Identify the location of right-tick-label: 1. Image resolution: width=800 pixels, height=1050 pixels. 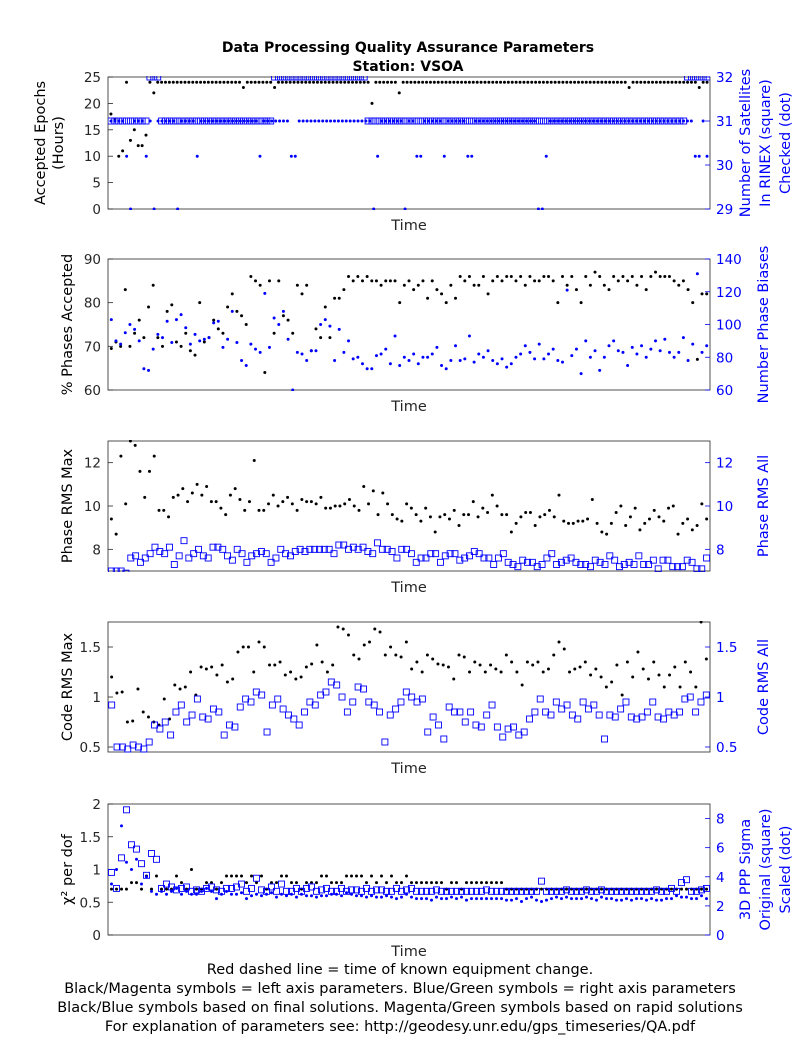
(720, 698).